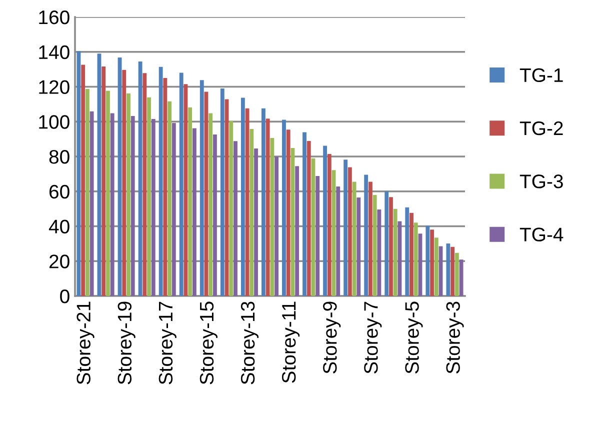  I want to click on x-tick-label: Storey-11, so click(291, 342).